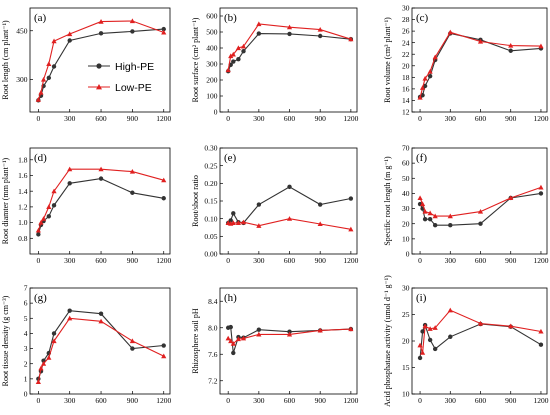 The image size is (550, 415). What do you see at coordinates (23, 206) in the screenshot?
I see `y-tick-label: 1.2` at bounding box center [23, 206].